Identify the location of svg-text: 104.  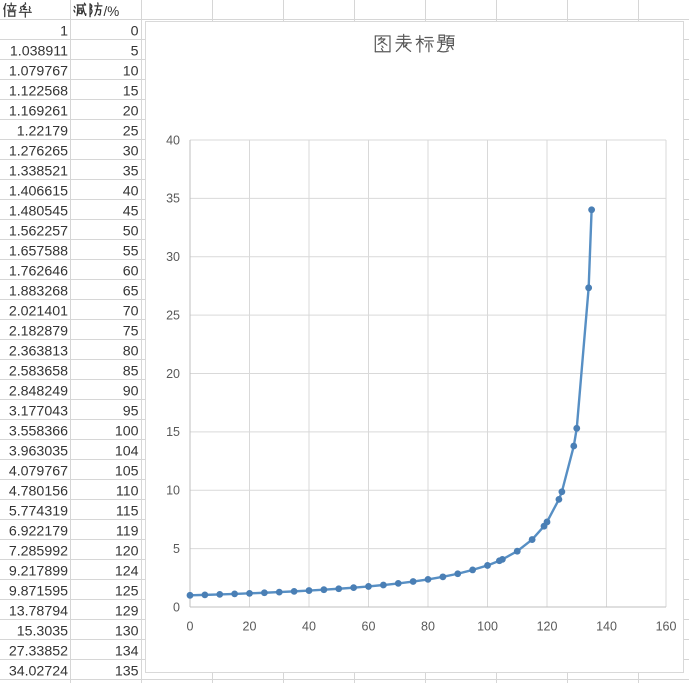
(127, 451).